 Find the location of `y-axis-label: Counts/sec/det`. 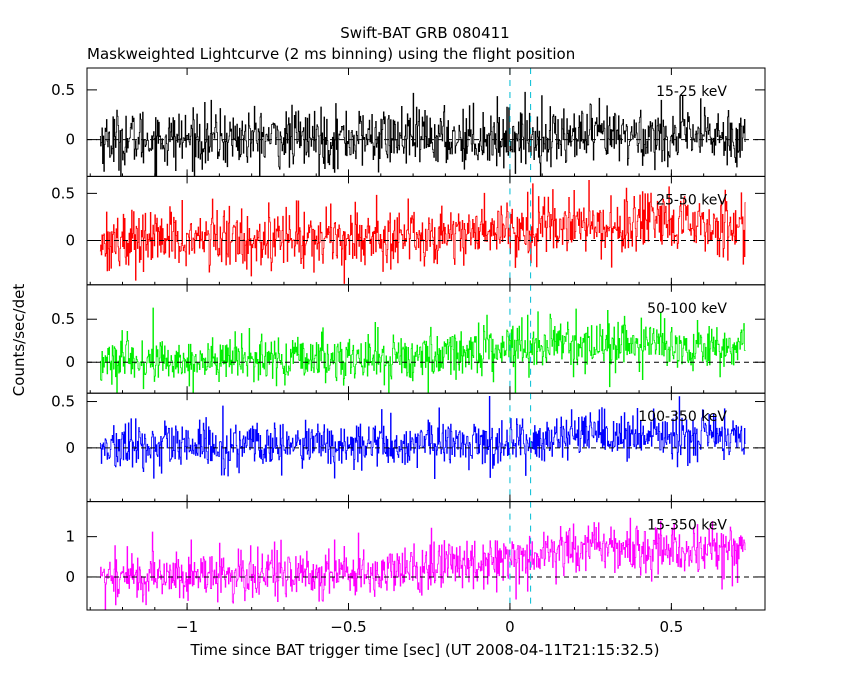

y-axis-label: Counts/sec/det is located at coordinates (19, 340).